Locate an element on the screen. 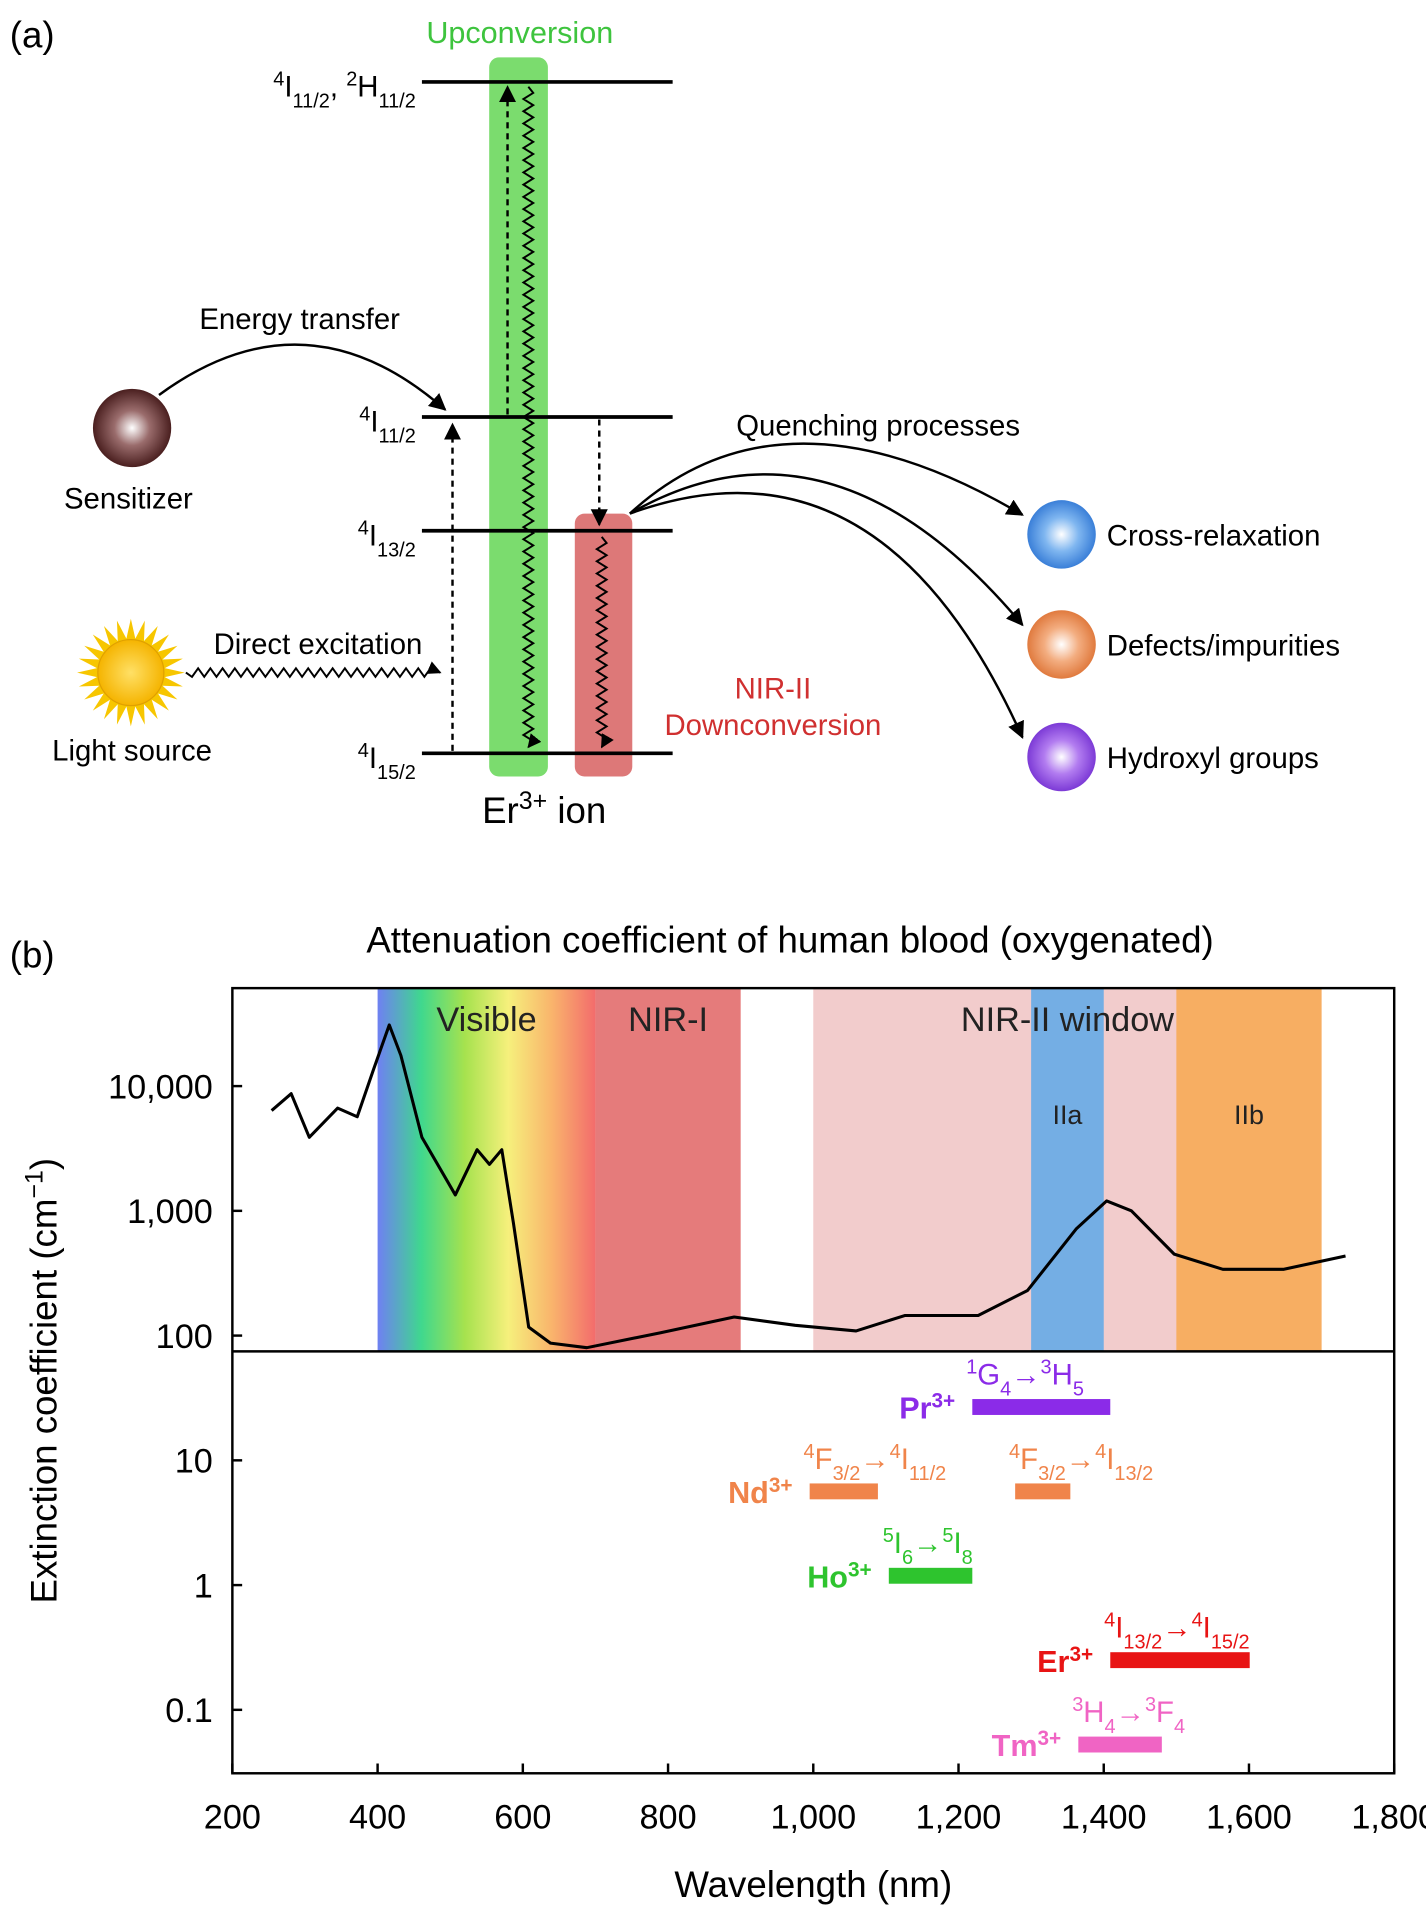 The width and height of the screenshot is (1426, 1920). ion-label: Er3+ is located at coordinates (1065, 1660).